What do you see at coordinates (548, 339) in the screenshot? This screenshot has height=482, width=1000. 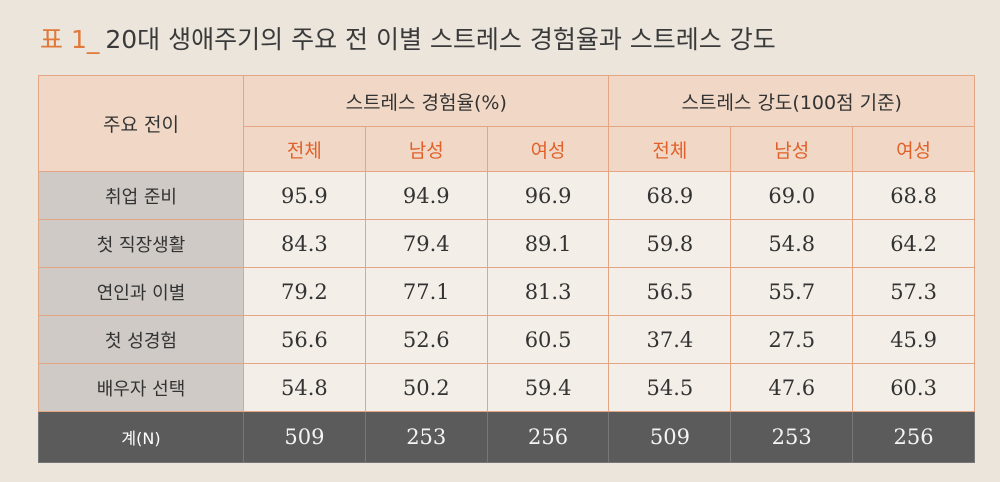 I see `value-cell: 60.5` at bounding box center [548, 339].